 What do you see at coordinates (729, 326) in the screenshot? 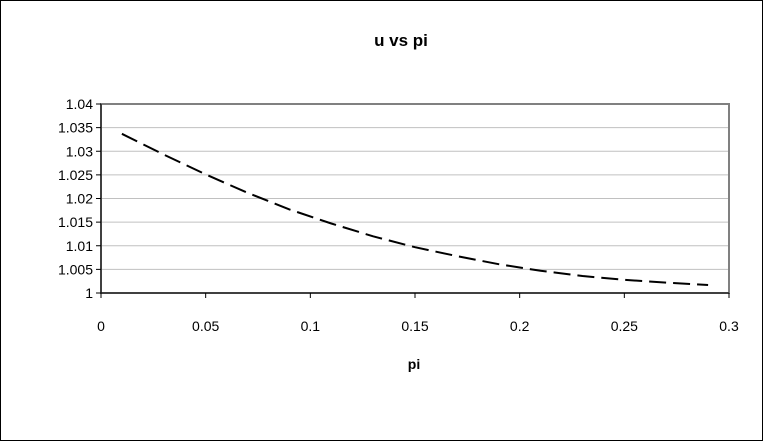
I see `x-tick-label: 0.3` at bounding box center [729, 326].